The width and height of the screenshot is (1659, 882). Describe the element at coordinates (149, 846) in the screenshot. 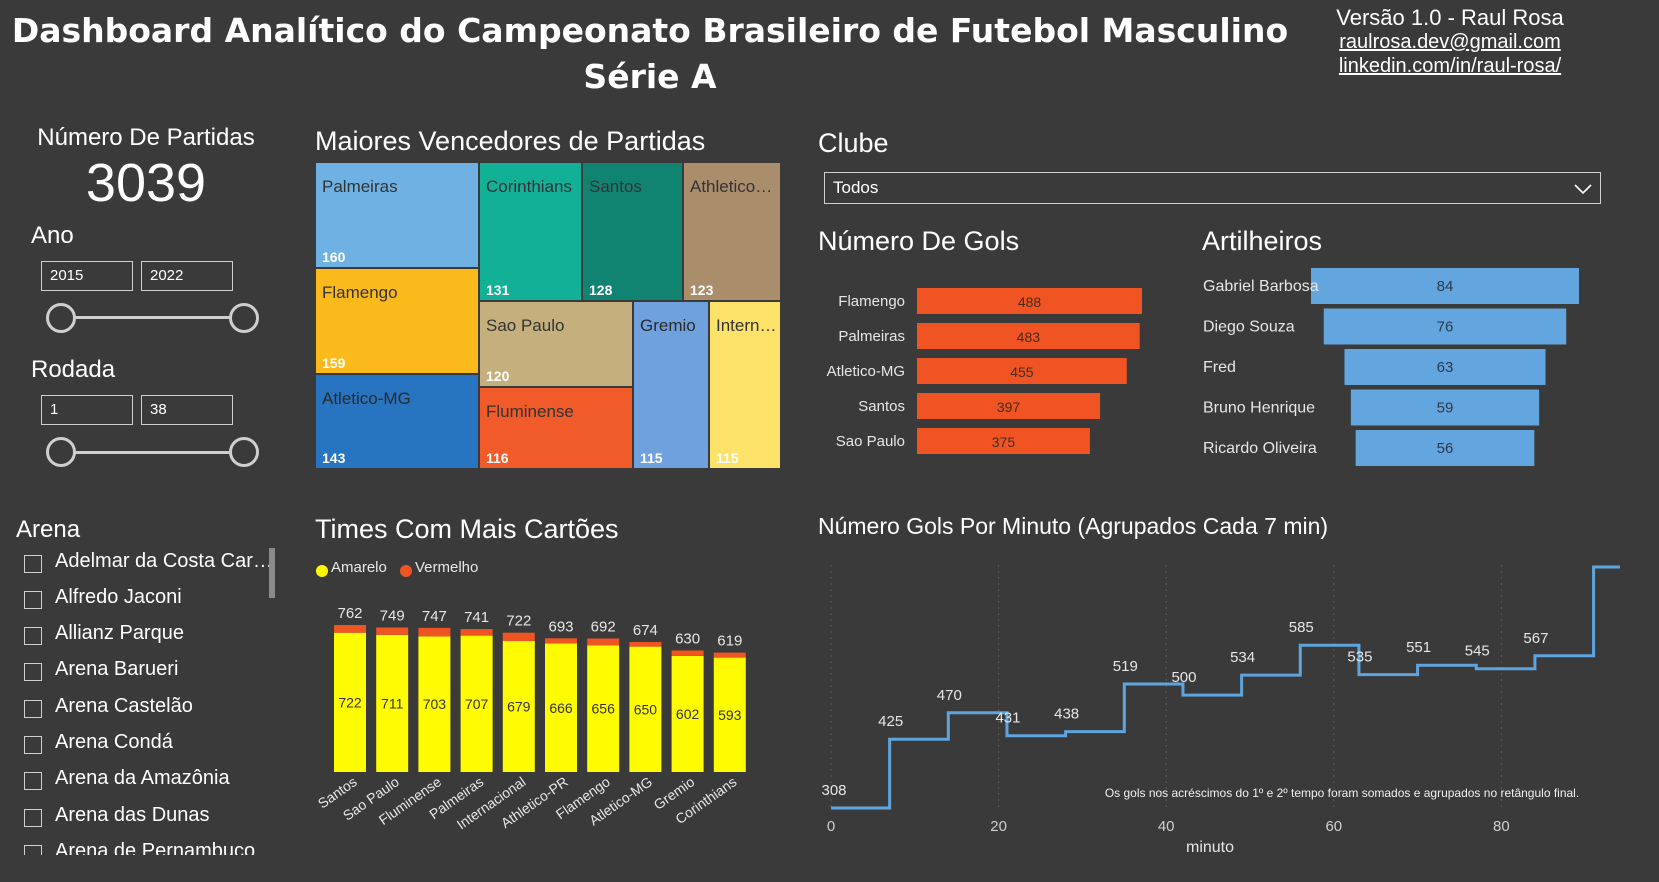

I see `arena-item: Arena de Pernambuco` at that location.